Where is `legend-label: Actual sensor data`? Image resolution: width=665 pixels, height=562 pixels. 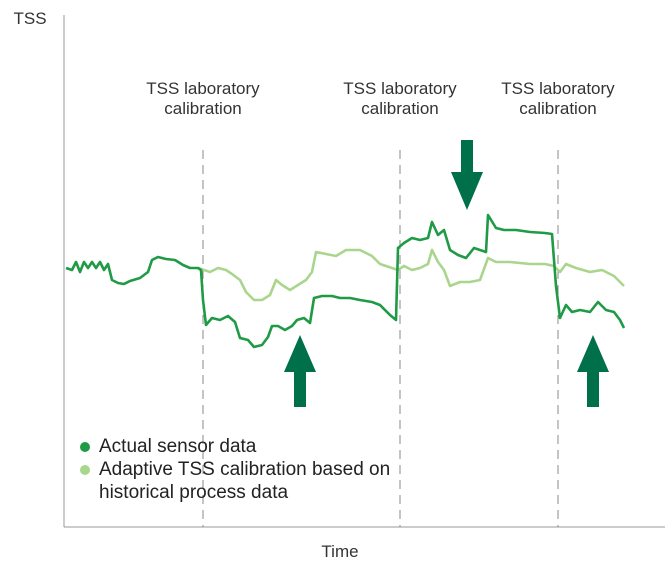
legend-label: Actual sensor data is located at coordinates (178, 446).